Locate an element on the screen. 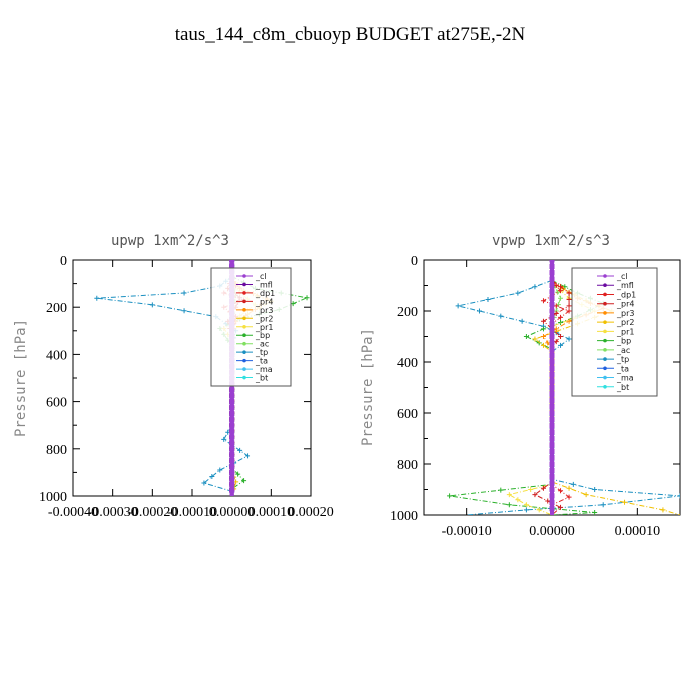  x-tick-label: -0.00010 is located at coordinates (192, 512).